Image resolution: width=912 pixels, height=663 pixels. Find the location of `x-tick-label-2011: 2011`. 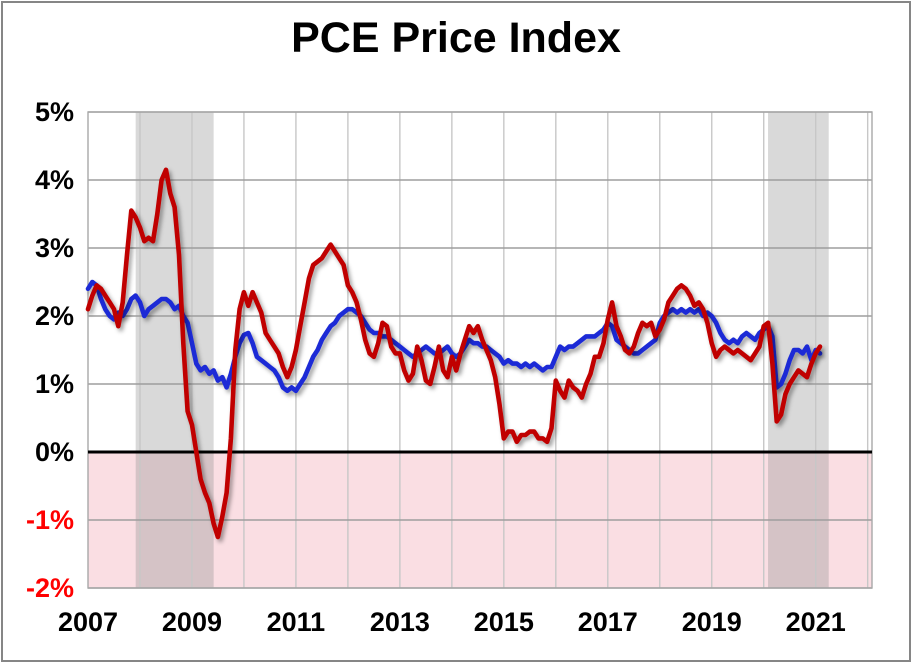

x-tick-label-2011: 2011 is located at coordinates (296, 622).